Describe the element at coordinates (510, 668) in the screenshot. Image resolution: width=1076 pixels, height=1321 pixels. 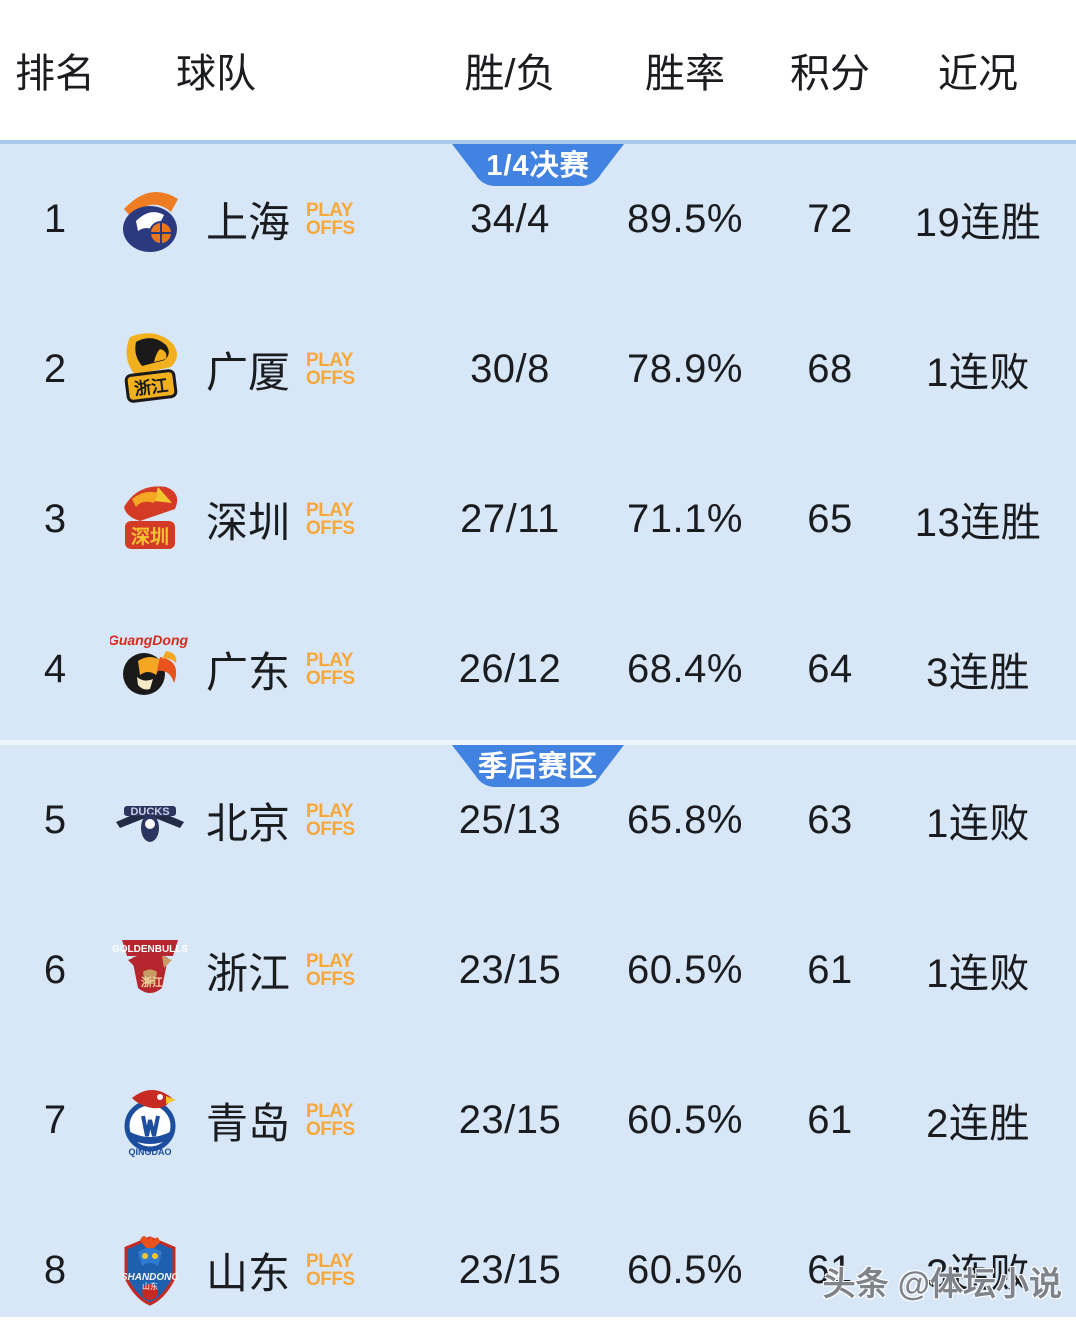
I see `win-loss-value: 26/12` at that location.